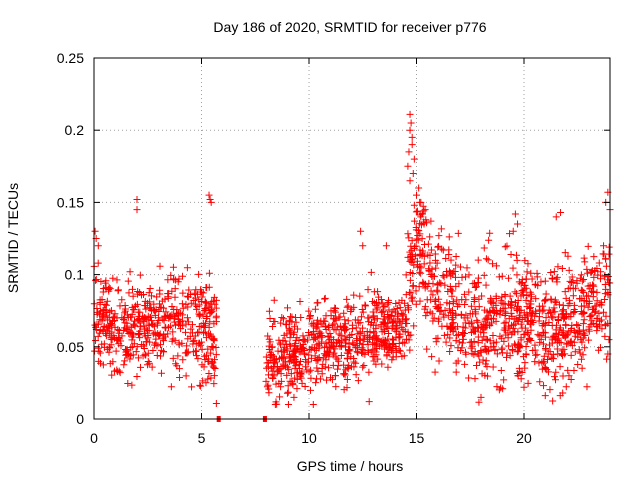  What do you see at coordinates (80, 419) in the screenshot?
I see `y-tick-label: 0` at bounding box center [80, 419].